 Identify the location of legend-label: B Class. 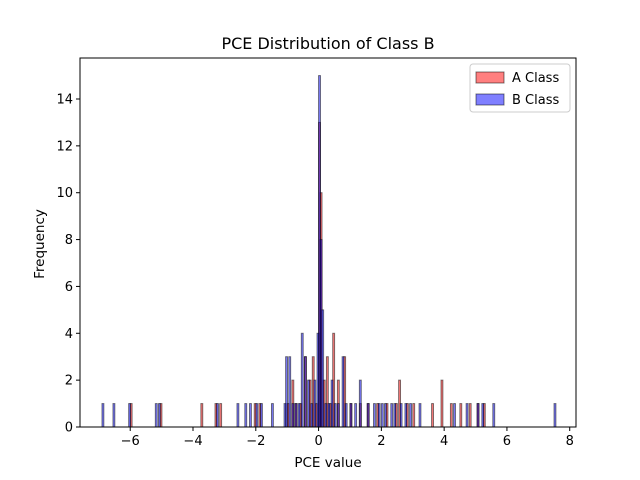
(535, 100).